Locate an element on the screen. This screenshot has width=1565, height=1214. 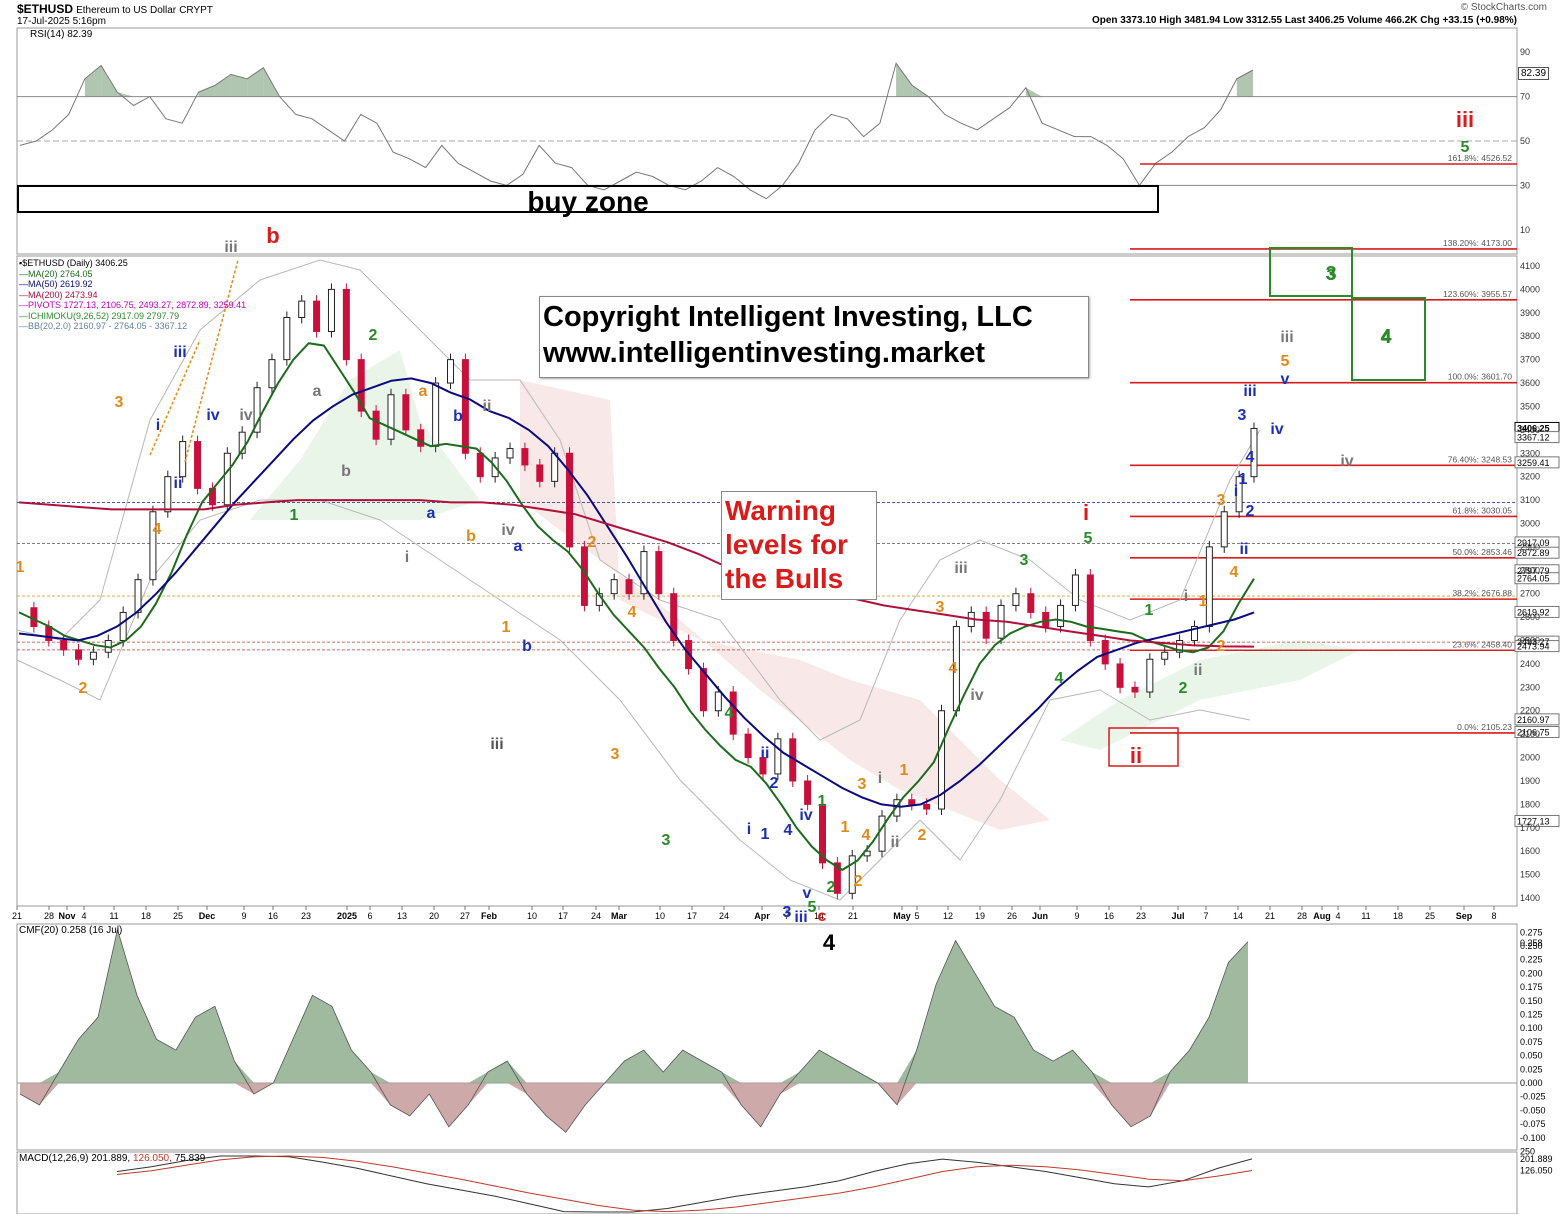
cmf-tick-label: 0.275 is located at coordinates (1531, 932).